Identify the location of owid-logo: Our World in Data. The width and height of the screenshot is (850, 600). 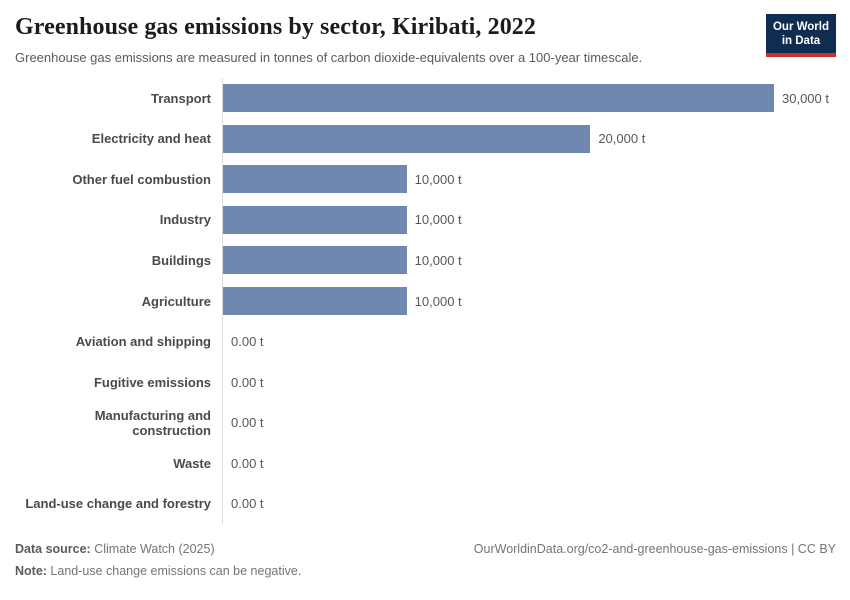
(801, 35).